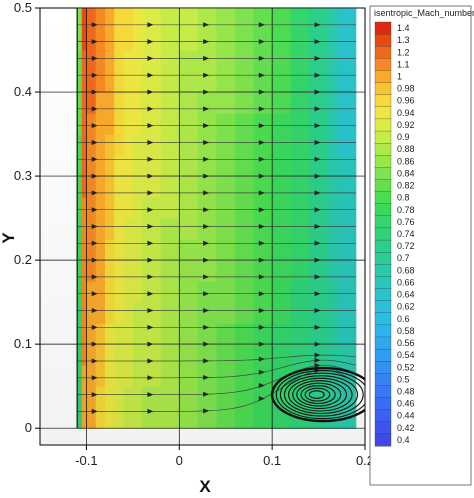 The height and width of the screenshot is (498, 474). What do you see at coordinates (406, 391) in the screenshot?
I see `legend-label: 0.48` at bounding box center [406, 391].